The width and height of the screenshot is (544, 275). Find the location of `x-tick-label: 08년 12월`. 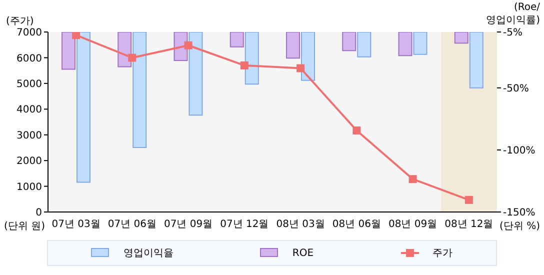

x-tick-label: 08년 12월 is located at coordinates (469, 224).